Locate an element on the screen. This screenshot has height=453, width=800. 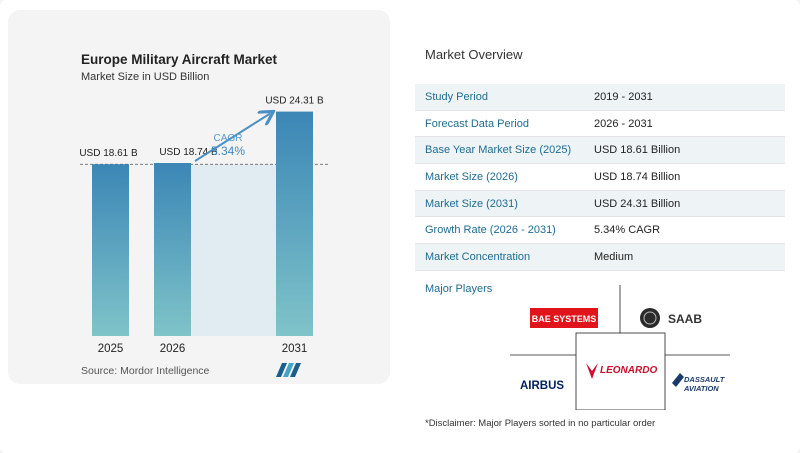
overview-row-label: Market Size (2026) is located at coordinates (471, 176).